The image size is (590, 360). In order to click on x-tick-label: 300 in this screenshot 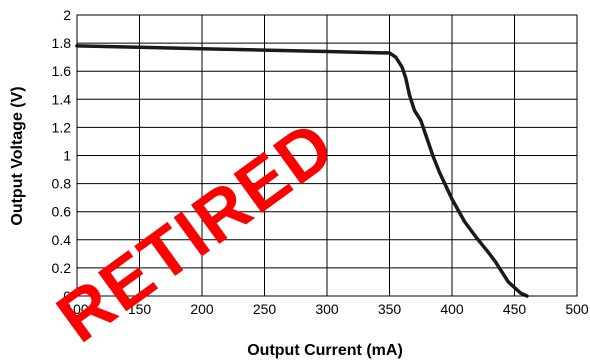, I will do `click(327, 309)`.